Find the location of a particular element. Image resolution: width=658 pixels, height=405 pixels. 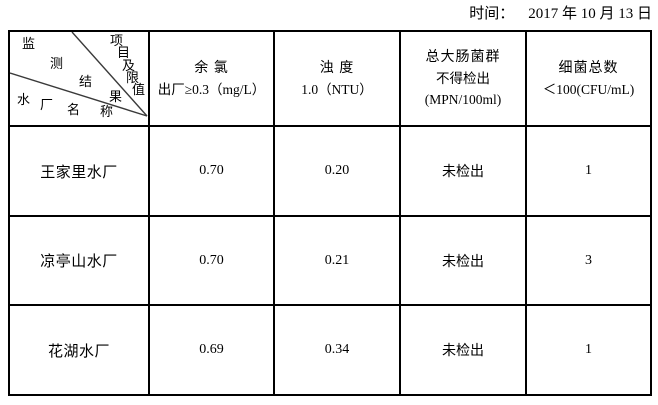

column-header-bacteria-count: 细菌总数 ＜100(CFU/mL) is located at coordinates (589, 79).